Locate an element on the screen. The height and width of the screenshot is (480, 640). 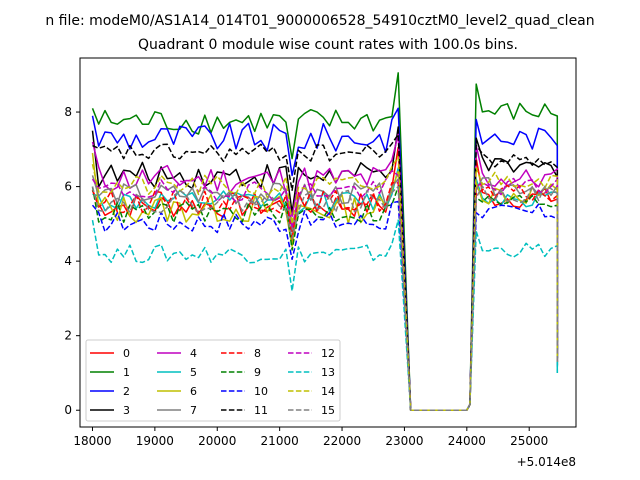
legend-label-15: 15 is located at coordinates (328, 410).